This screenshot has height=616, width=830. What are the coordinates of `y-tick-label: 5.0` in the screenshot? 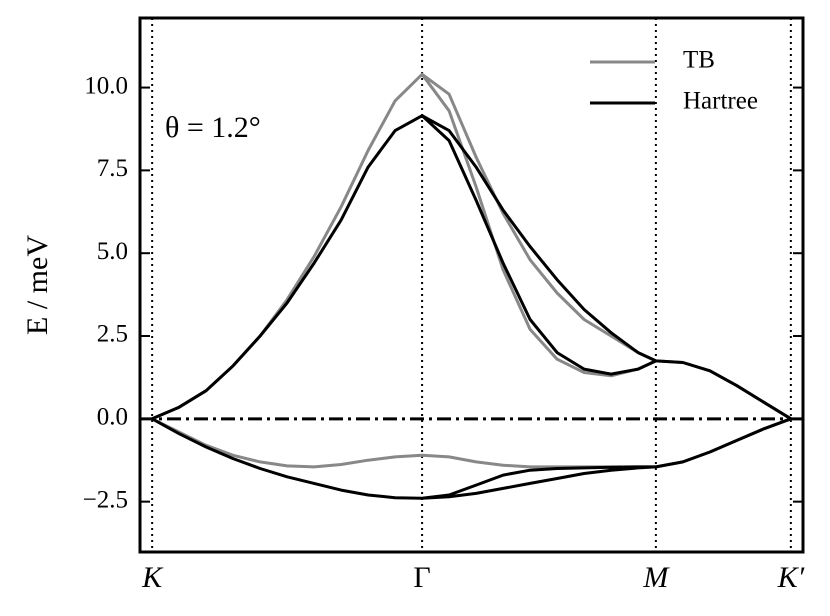 It's located at (112, 251).